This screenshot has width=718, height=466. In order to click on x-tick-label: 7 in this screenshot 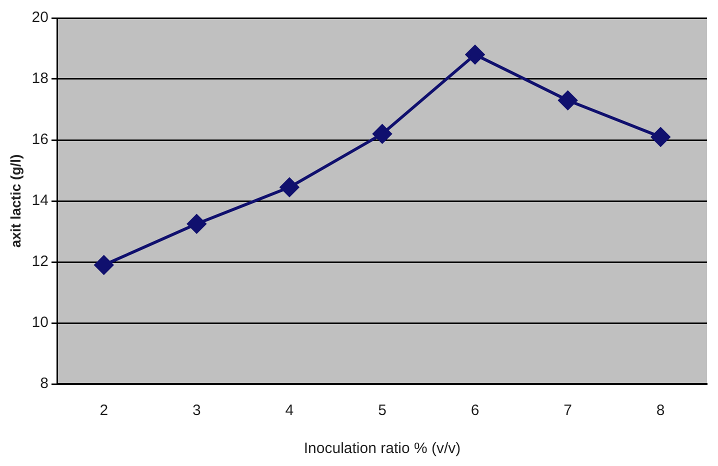, I will do `click(568, 411)`.